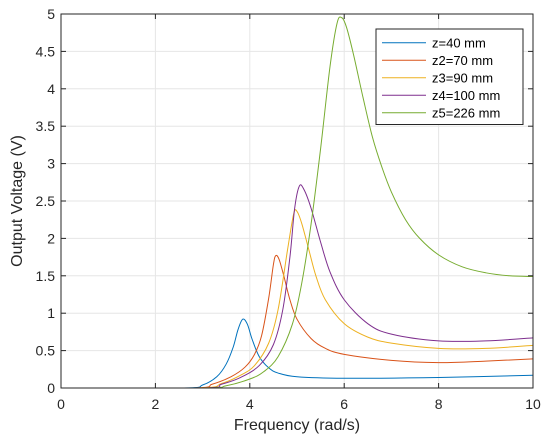 Image resolution: width=550 pixels, height=444 pixels. What do you see at coordinates (51, 164) in the screenshot?
I see `y-tick-label: 3` at bounding box center [51, 164].